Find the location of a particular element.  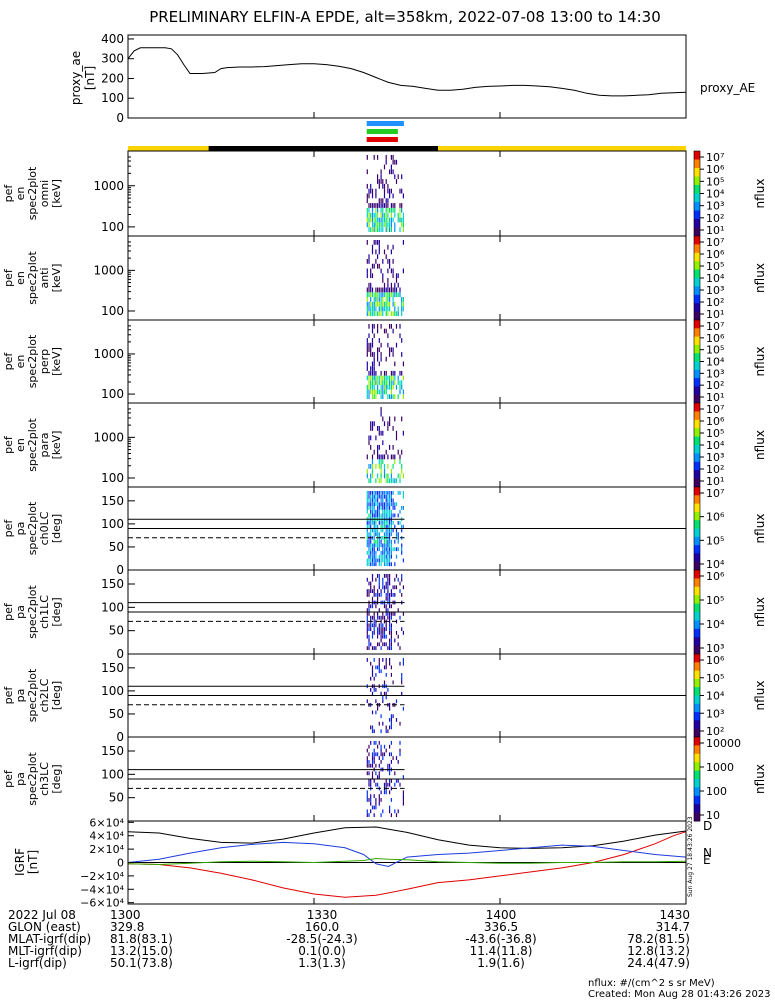

proxy-ae-ylabel-line: proxy_ae is located at coordinates (76, 78).